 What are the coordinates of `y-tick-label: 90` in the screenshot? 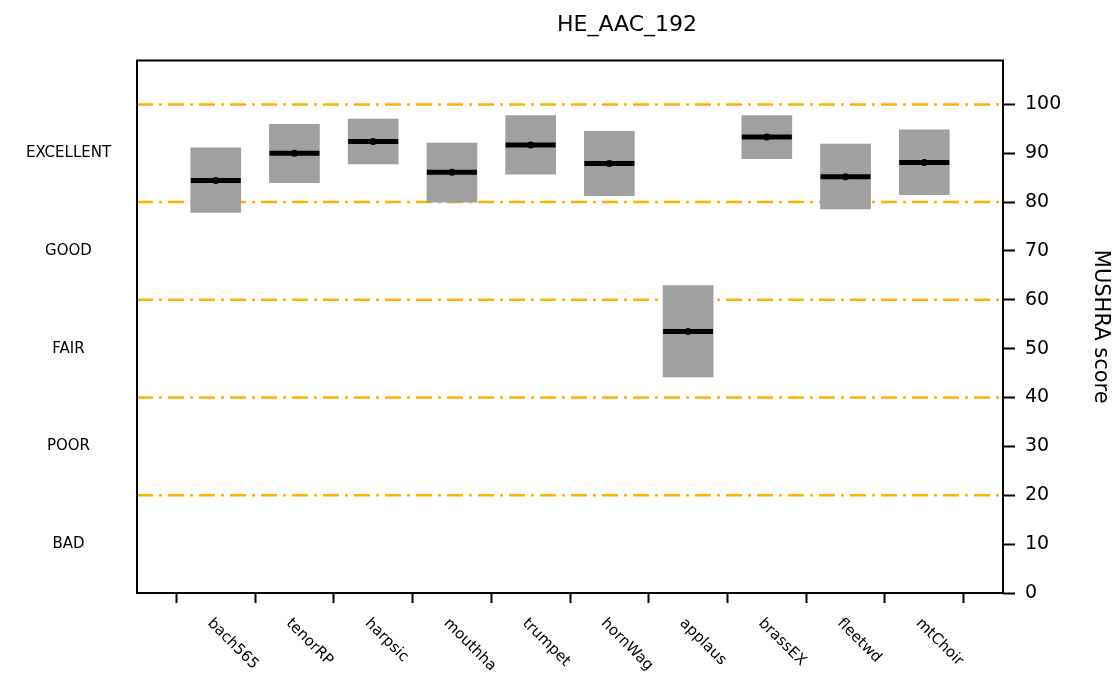 It's located at (1037, 151).